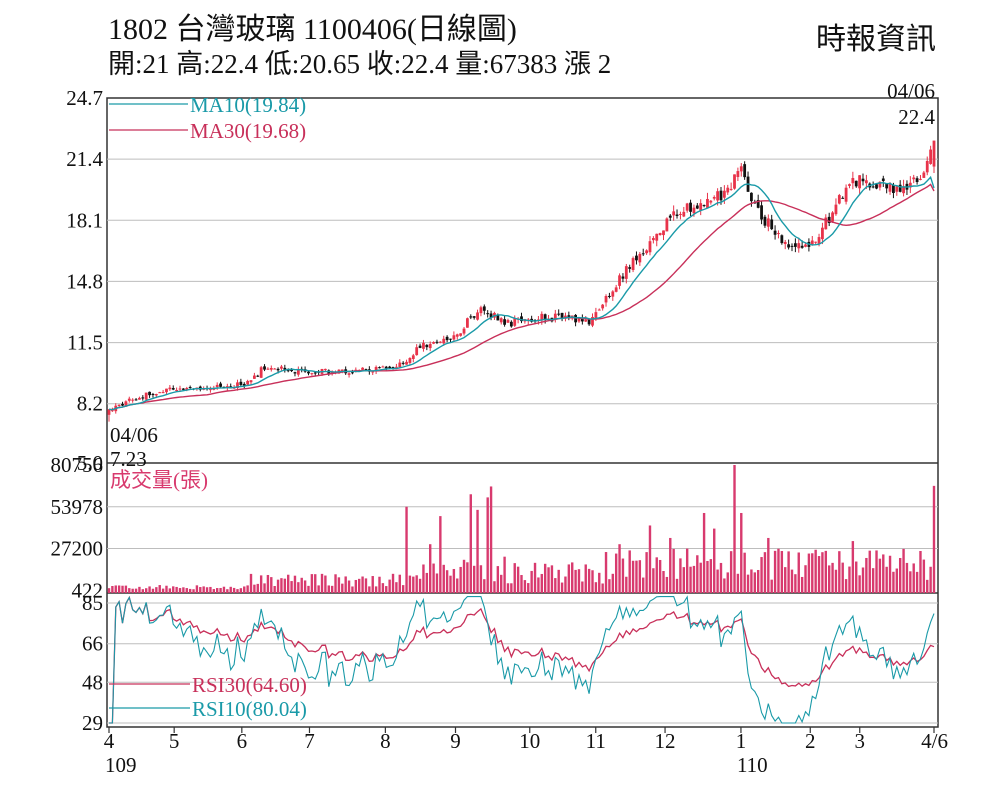 The height and width of the screenshot is (800, 1000). I want to click on low-date-label: 04/06, so click(134, 435).